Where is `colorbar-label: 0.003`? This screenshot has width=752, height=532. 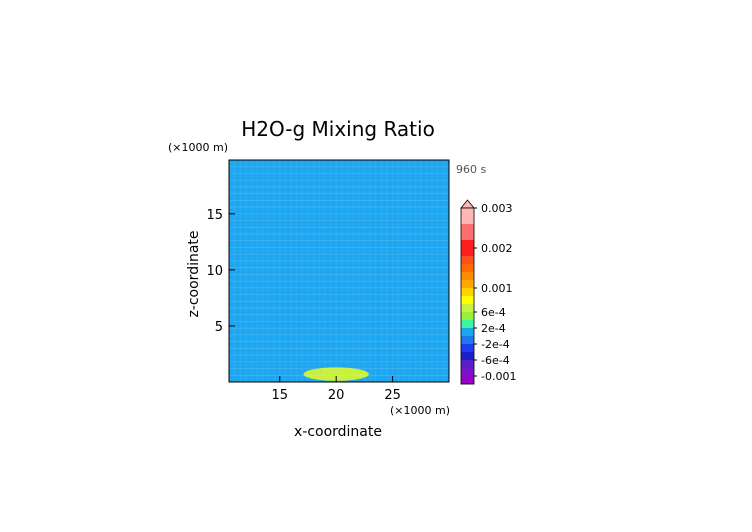 colorbar-label: 0.003 is located at coordinates (497, 208).